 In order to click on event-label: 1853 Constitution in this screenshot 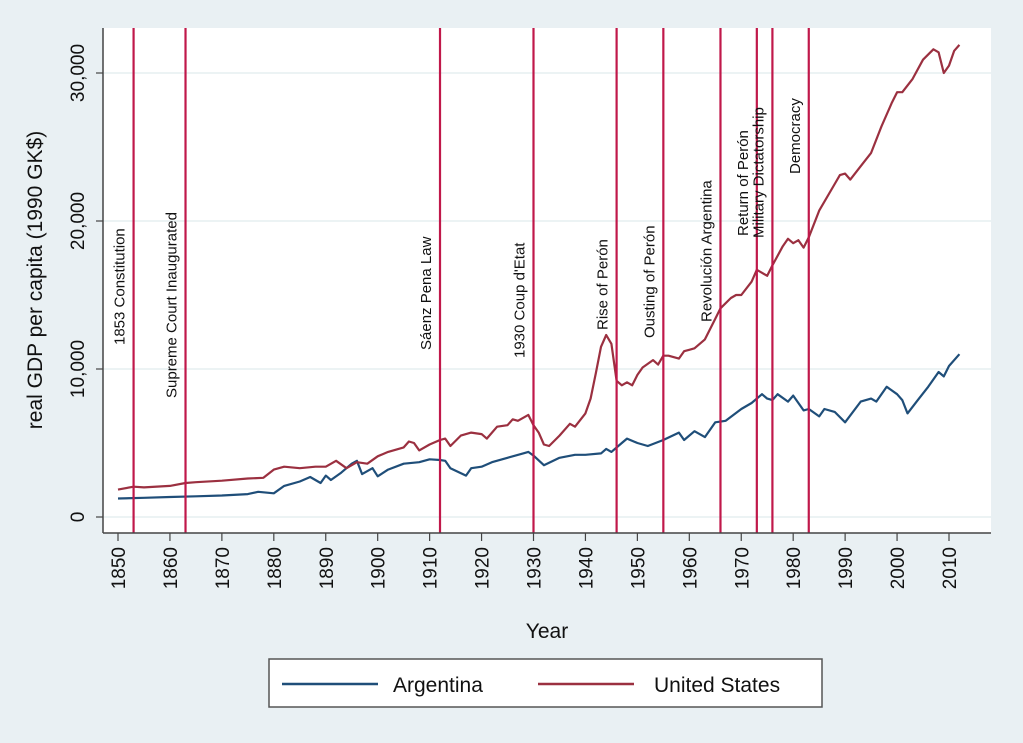, I will do `click(120, 286)`.